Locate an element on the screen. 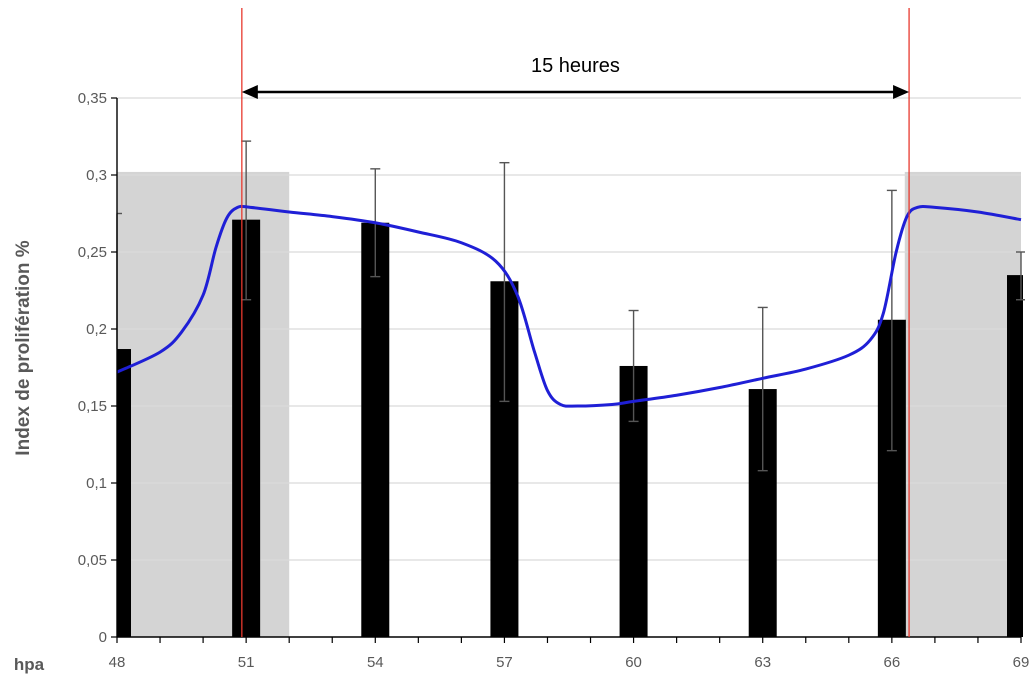 This screenshot has width=1035, height=680. y-tick-label: 0,1 is located at coordinates (96, 483).